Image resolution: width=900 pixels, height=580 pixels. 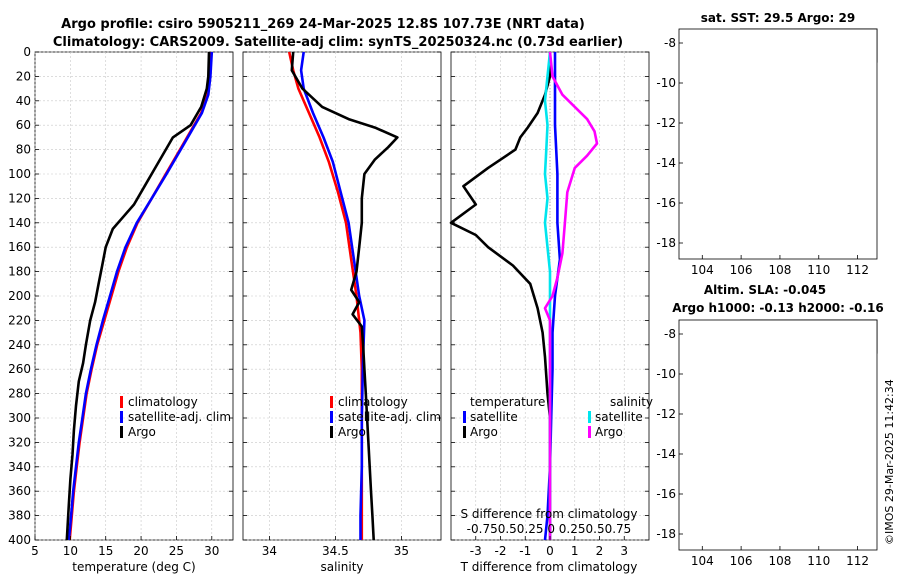 I want to click on y-tick-label: 240, so click(x=19, y=345).